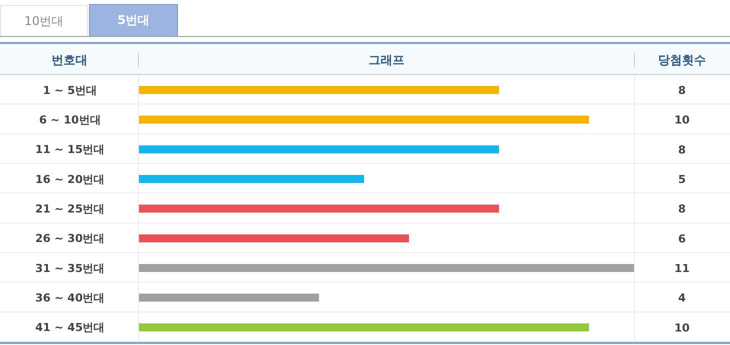 Image resolution: width=730 pixels, height=345 pixels. Describe the element at coordinates (133, 20) in the screenshot. I see `text: 5번대` at that location.